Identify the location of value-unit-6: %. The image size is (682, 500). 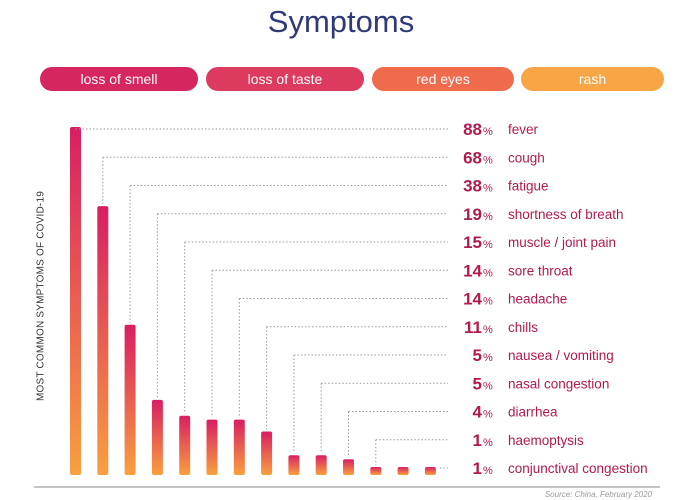
(488, 302).